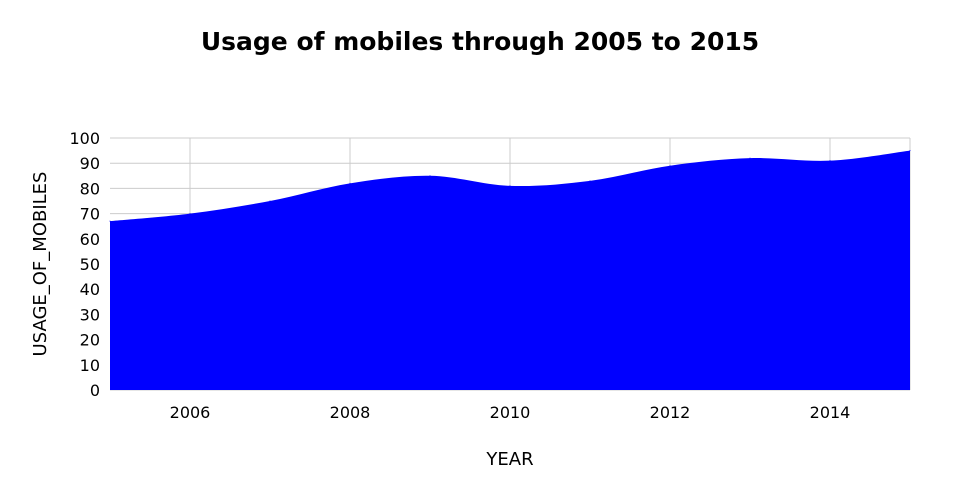 The image size is (960, 500). What do you see at coordinates (90, 314) in the screenshot?
I see `y-tick-label: 30` at bounding box center [90, 314].